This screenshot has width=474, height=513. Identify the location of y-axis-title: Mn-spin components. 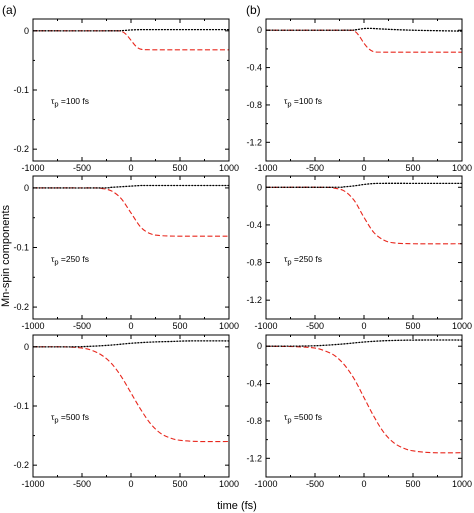
(6, 255).